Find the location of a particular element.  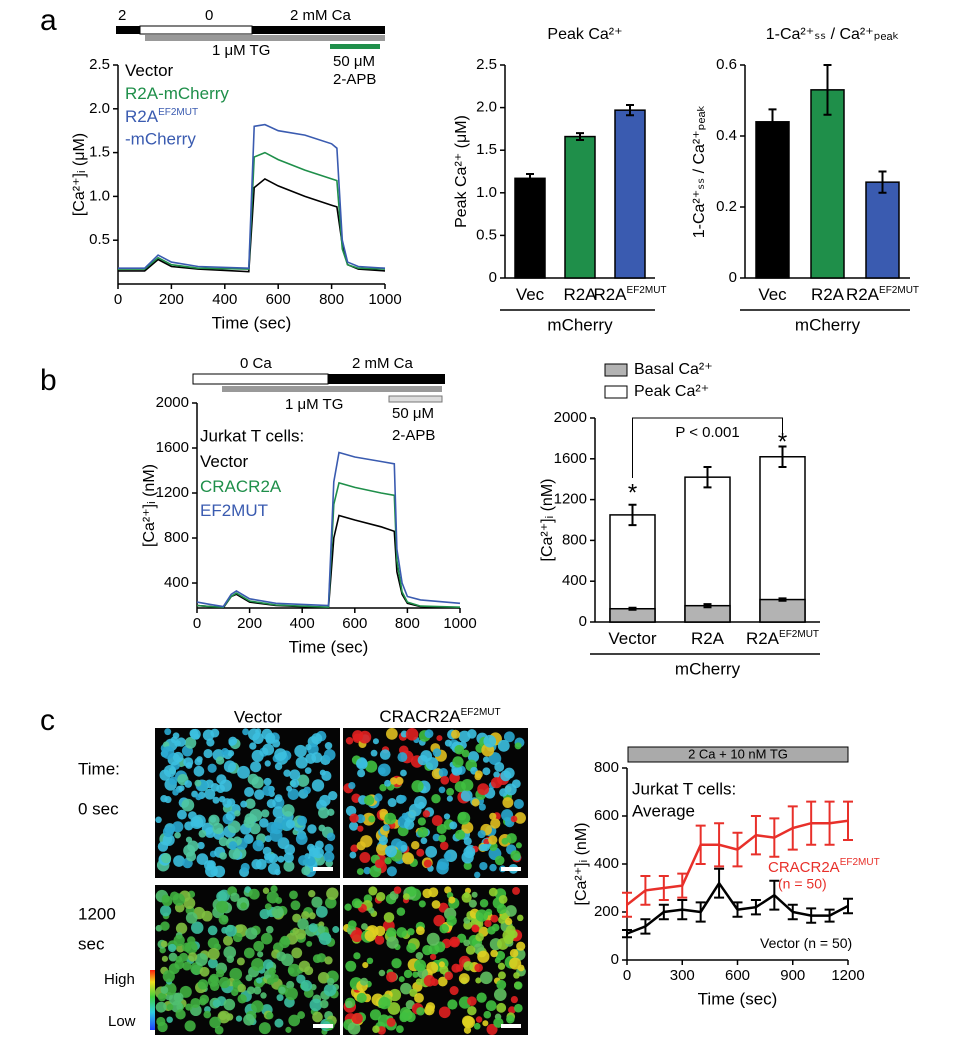

protocol-label: 1 μM TG is located at coordinates (241, 50).